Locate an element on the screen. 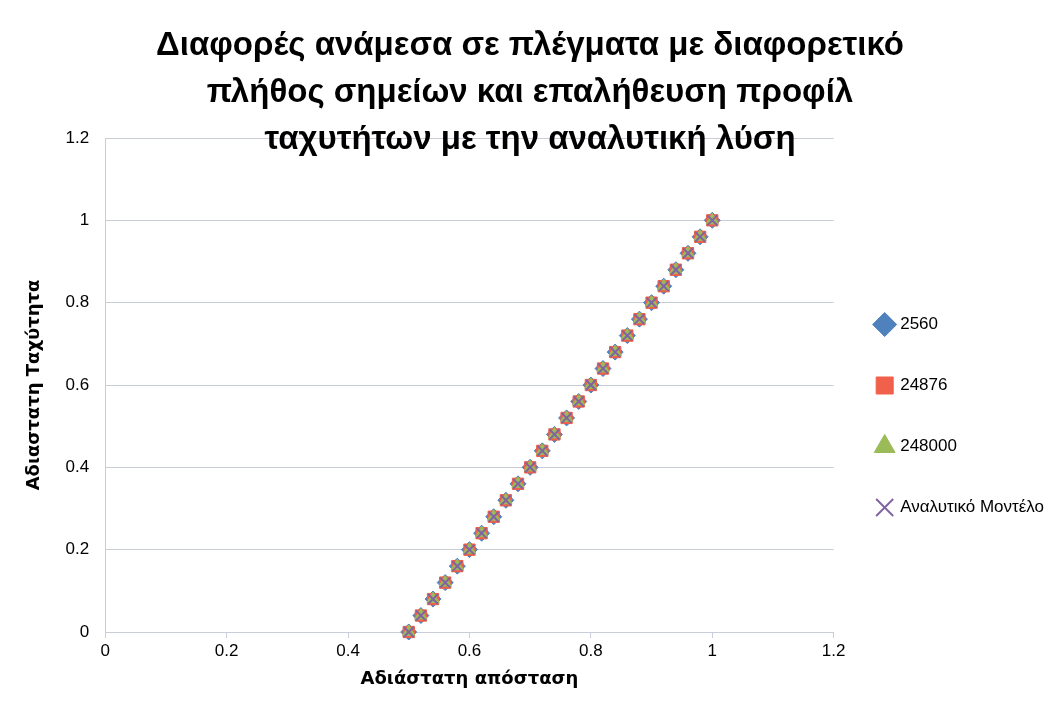 This screenshot has height=708, width=1060. y-tick-label: 0.2 is located at coordinates (77, 549).